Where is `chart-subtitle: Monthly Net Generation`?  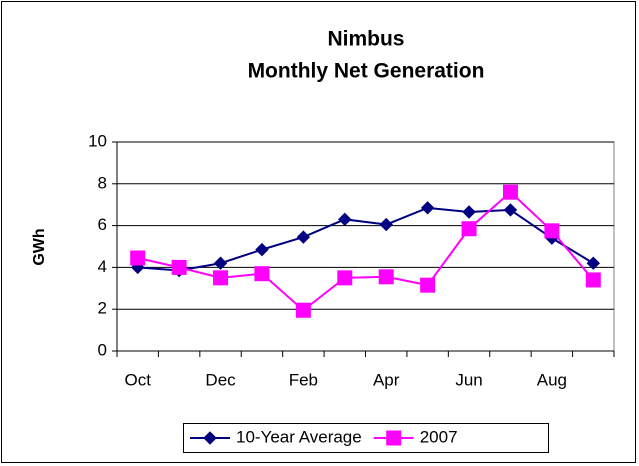
chart-subtitle: Monthly Net Generation is located at coordinates (366, 71).